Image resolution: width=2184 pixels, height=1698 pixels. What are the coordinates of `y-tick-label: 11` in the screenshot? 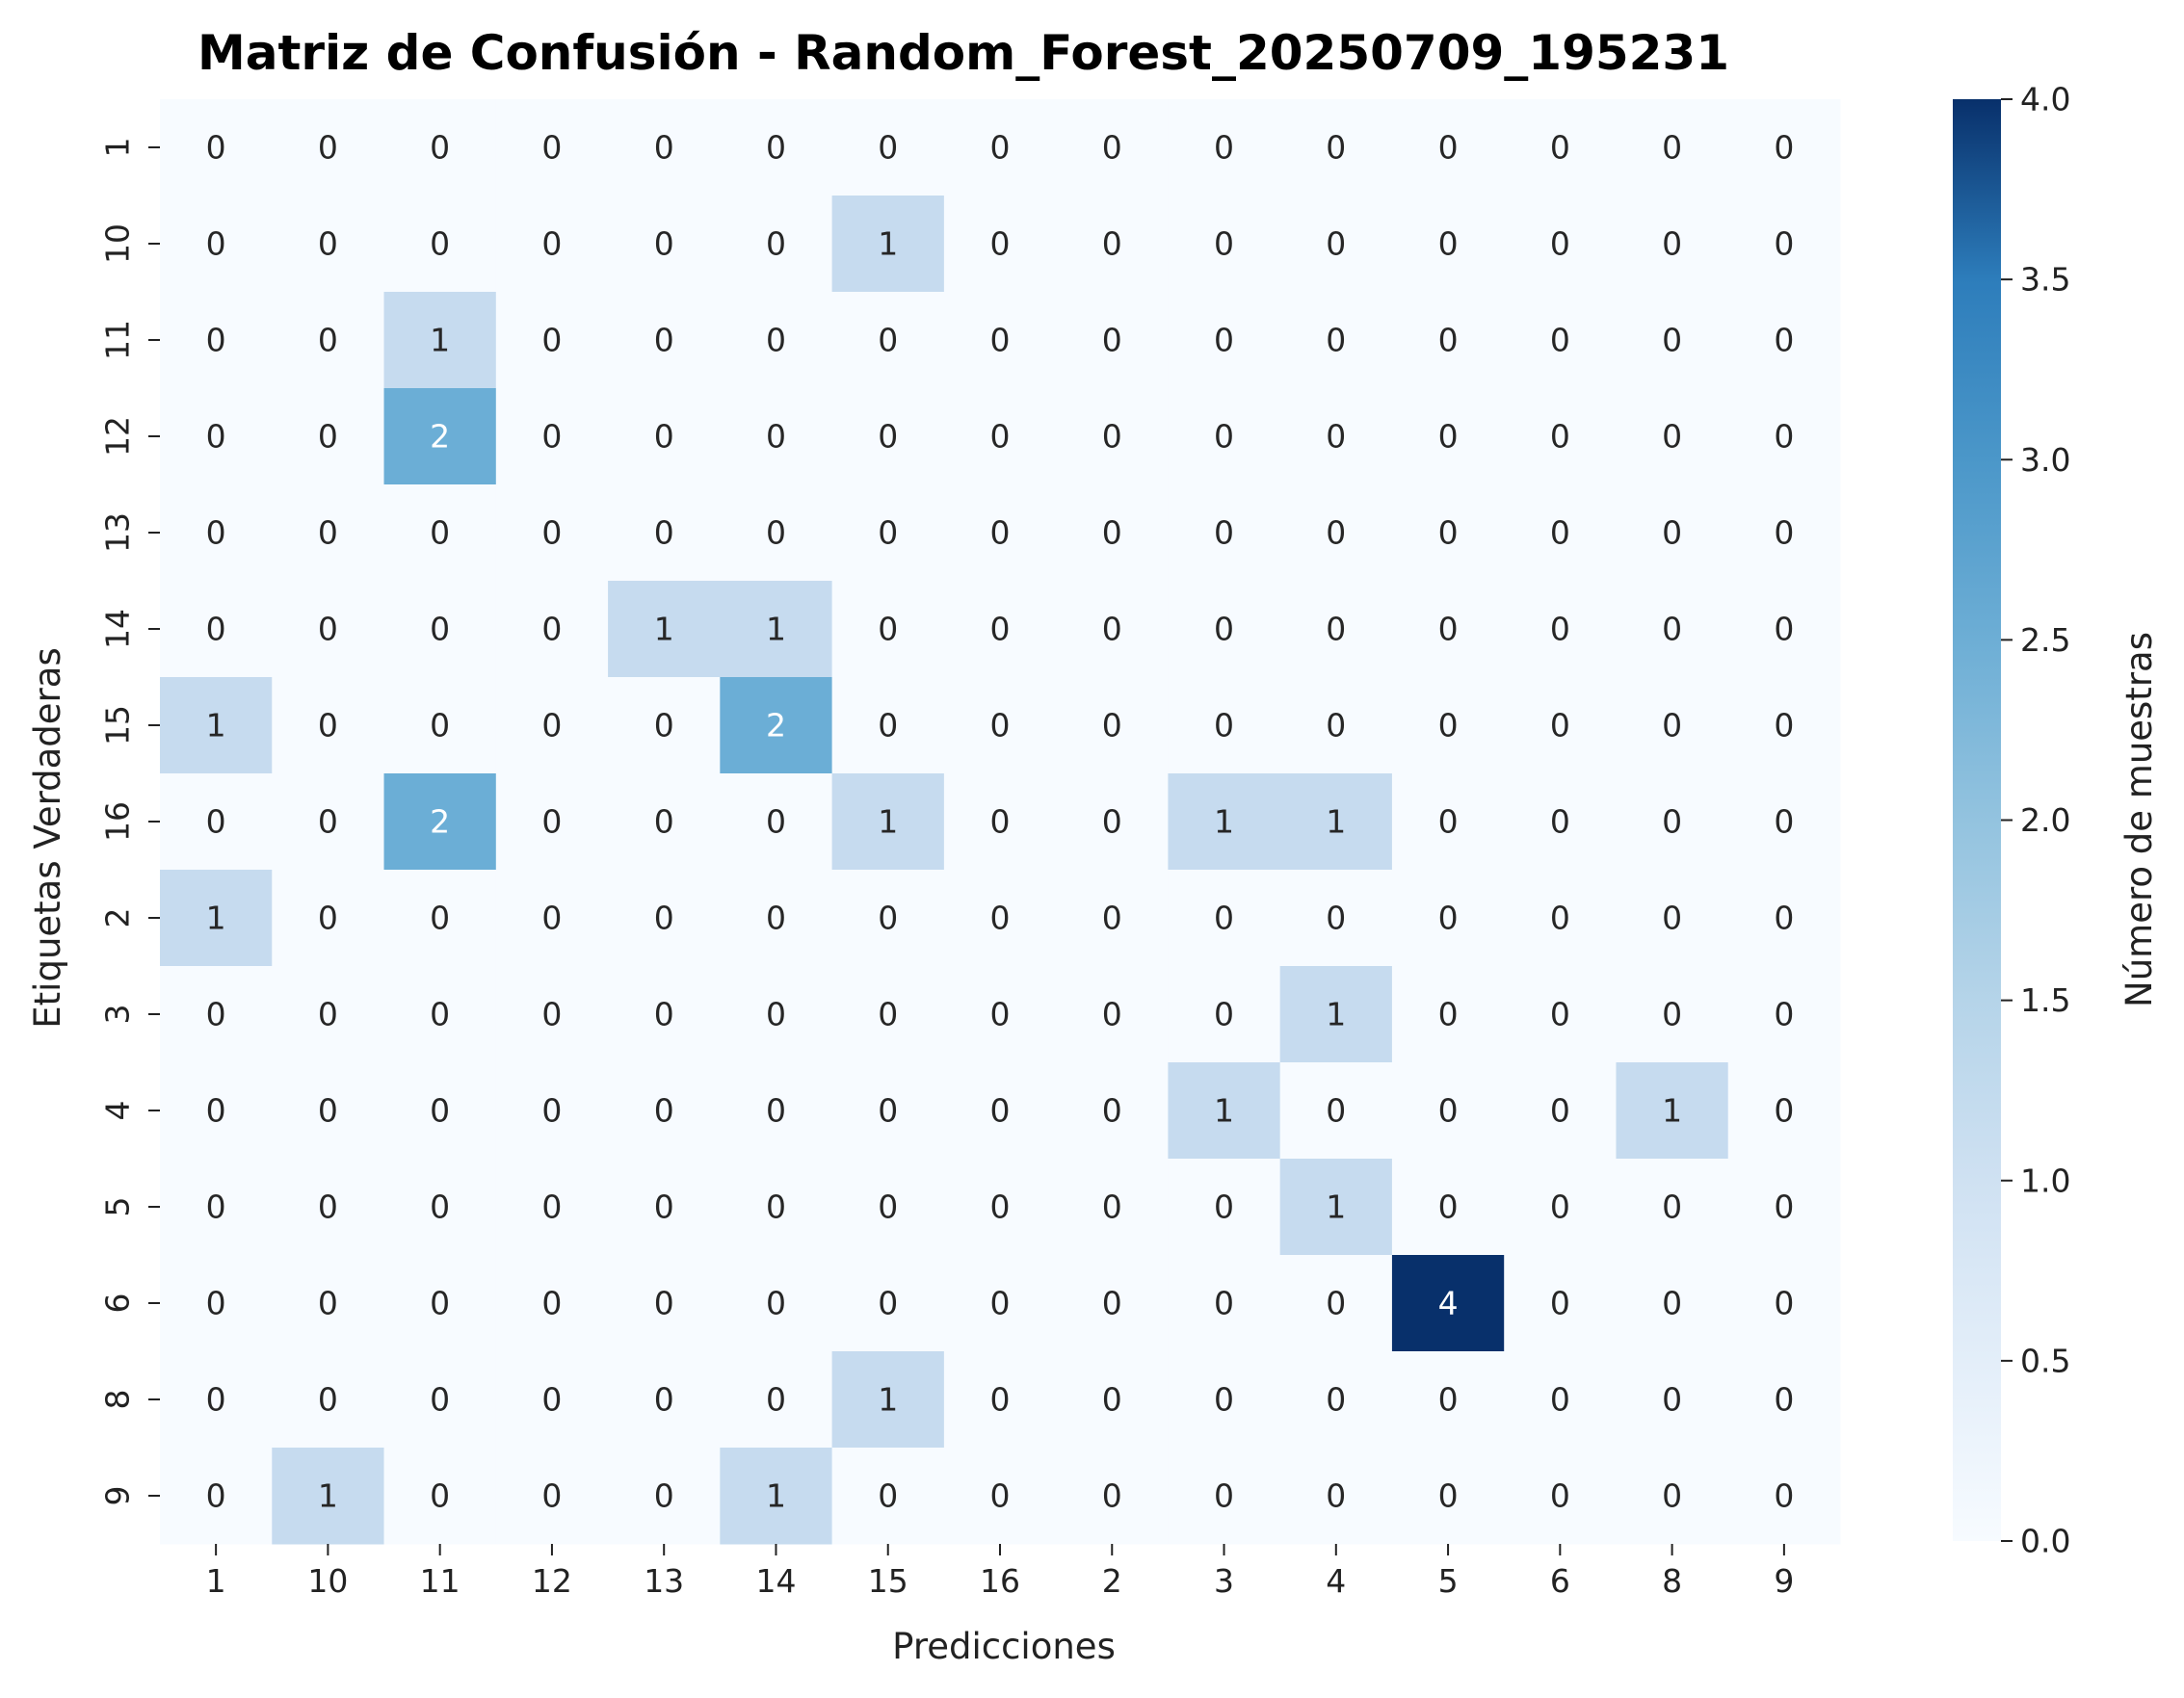 It's located at (118, 340).